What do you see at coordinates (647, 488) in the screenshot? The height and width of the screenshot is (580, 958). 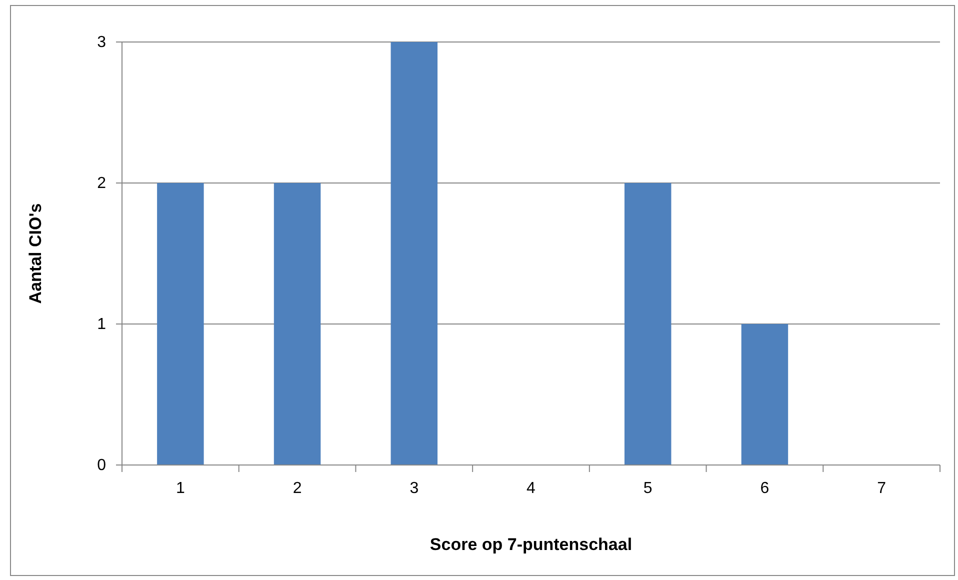 I see `x-tick-label: 5` at bounding box center [647, 488].